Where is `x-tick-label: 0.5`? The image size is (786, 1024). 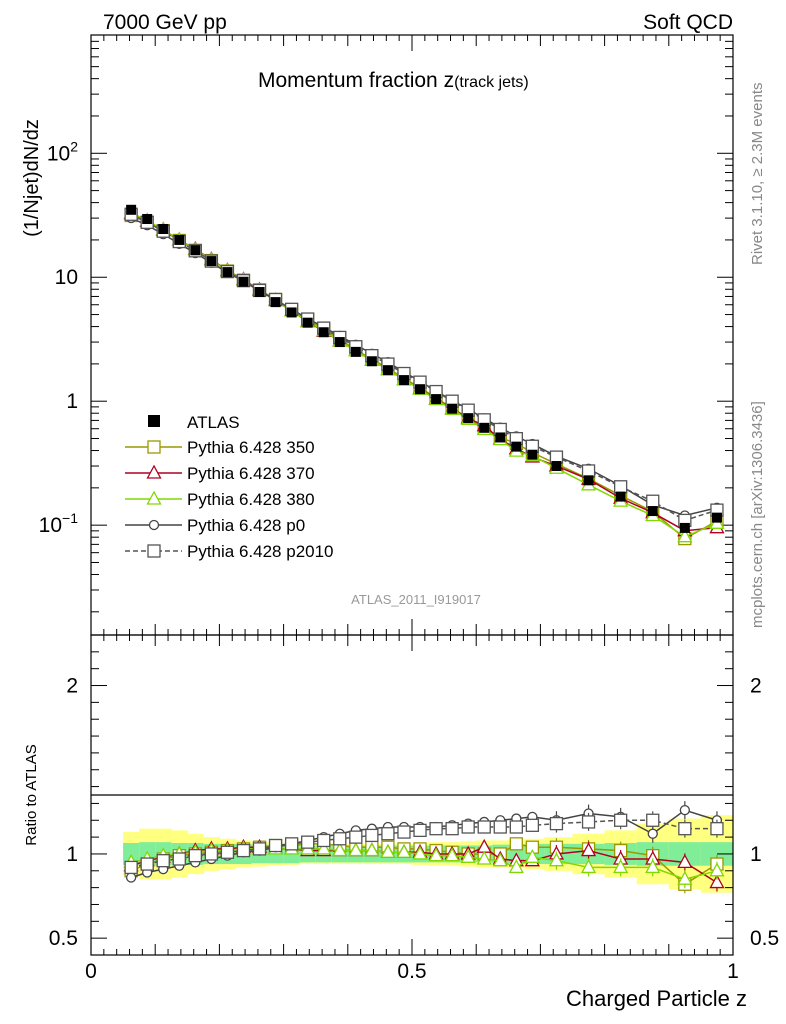
x-tick-label: 0.5 is located at coordinates (411, 971).